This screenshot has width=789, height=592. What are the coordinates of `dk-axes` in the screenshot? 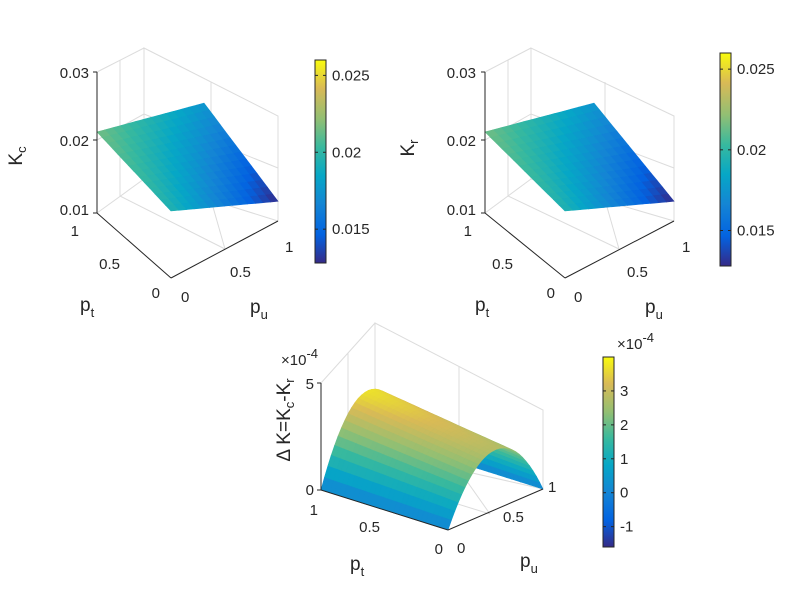 It's located at (430, 456).